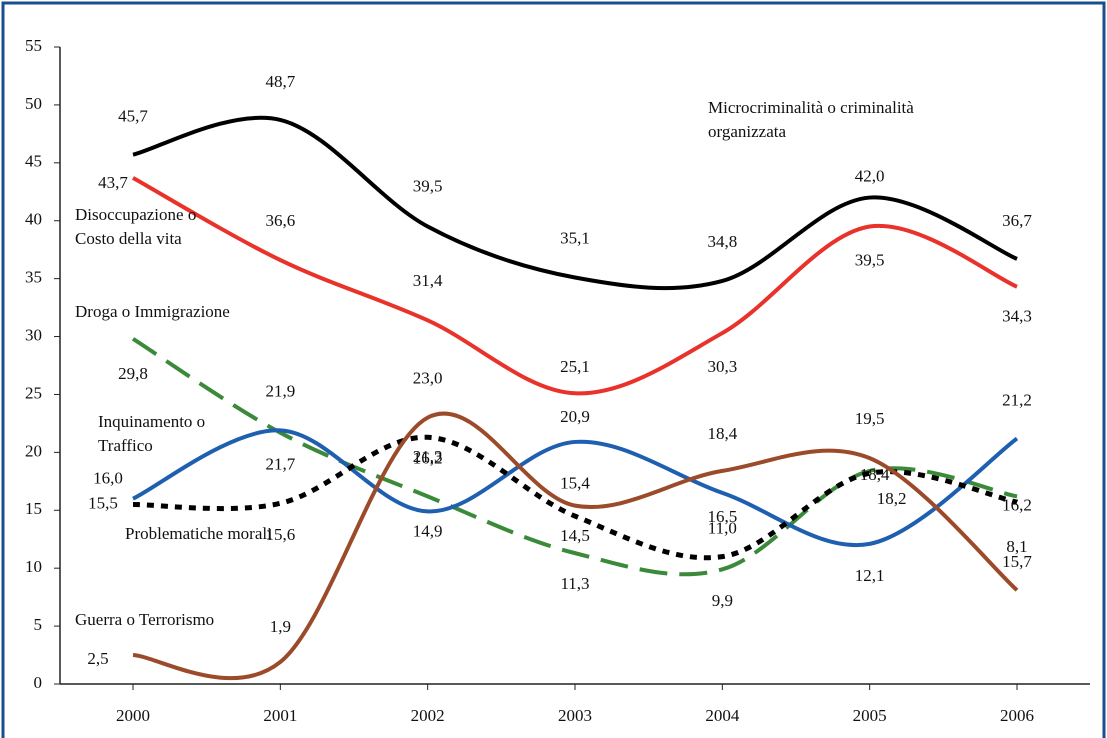 The height and width of the screenshot is (738, 1107). Describe the element at coordinates (722, 715) in the screenshot. I see `x-tick-label: 2004` at that location.